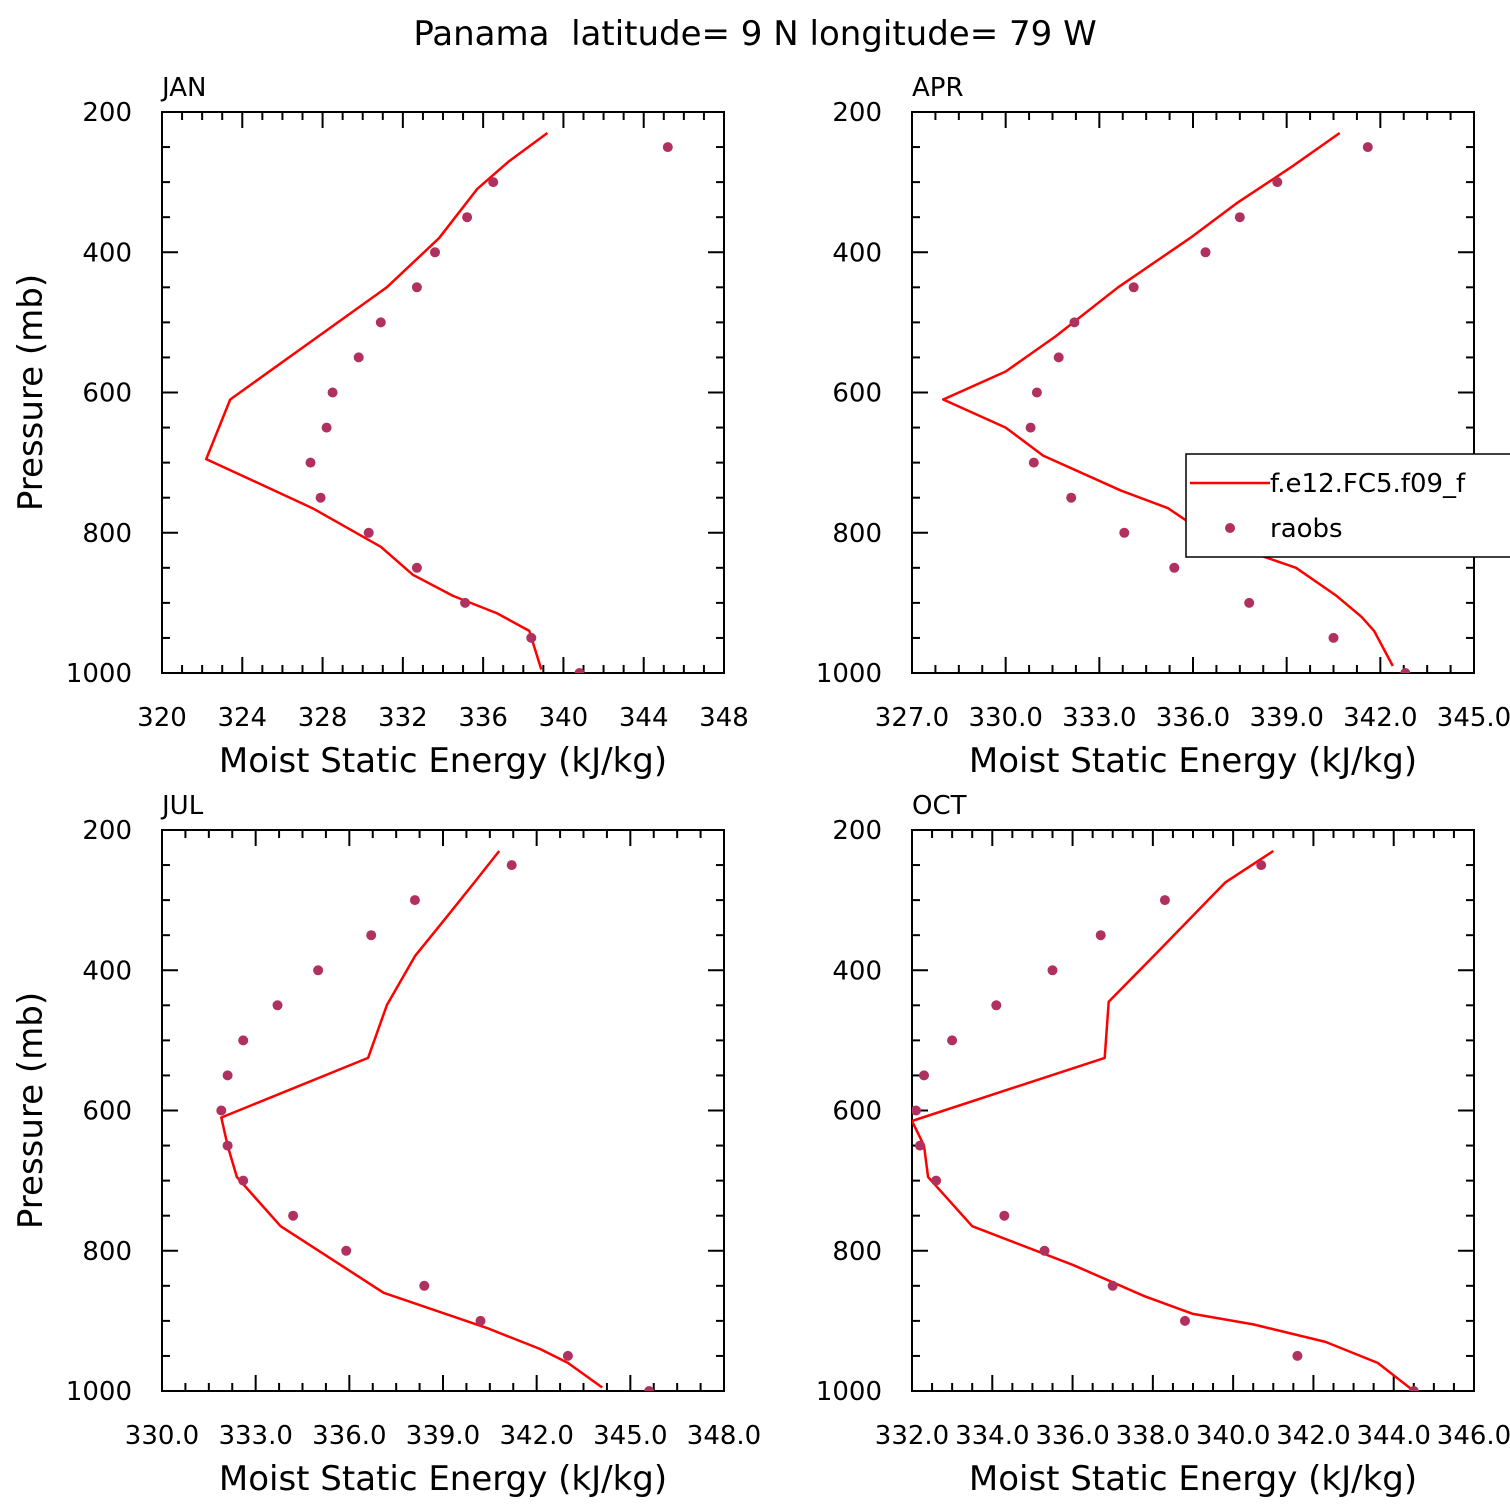  Describe the element at coordinates (1473, 1436) in the screenshot. I see `x-tick-label: 346.0` at that location.